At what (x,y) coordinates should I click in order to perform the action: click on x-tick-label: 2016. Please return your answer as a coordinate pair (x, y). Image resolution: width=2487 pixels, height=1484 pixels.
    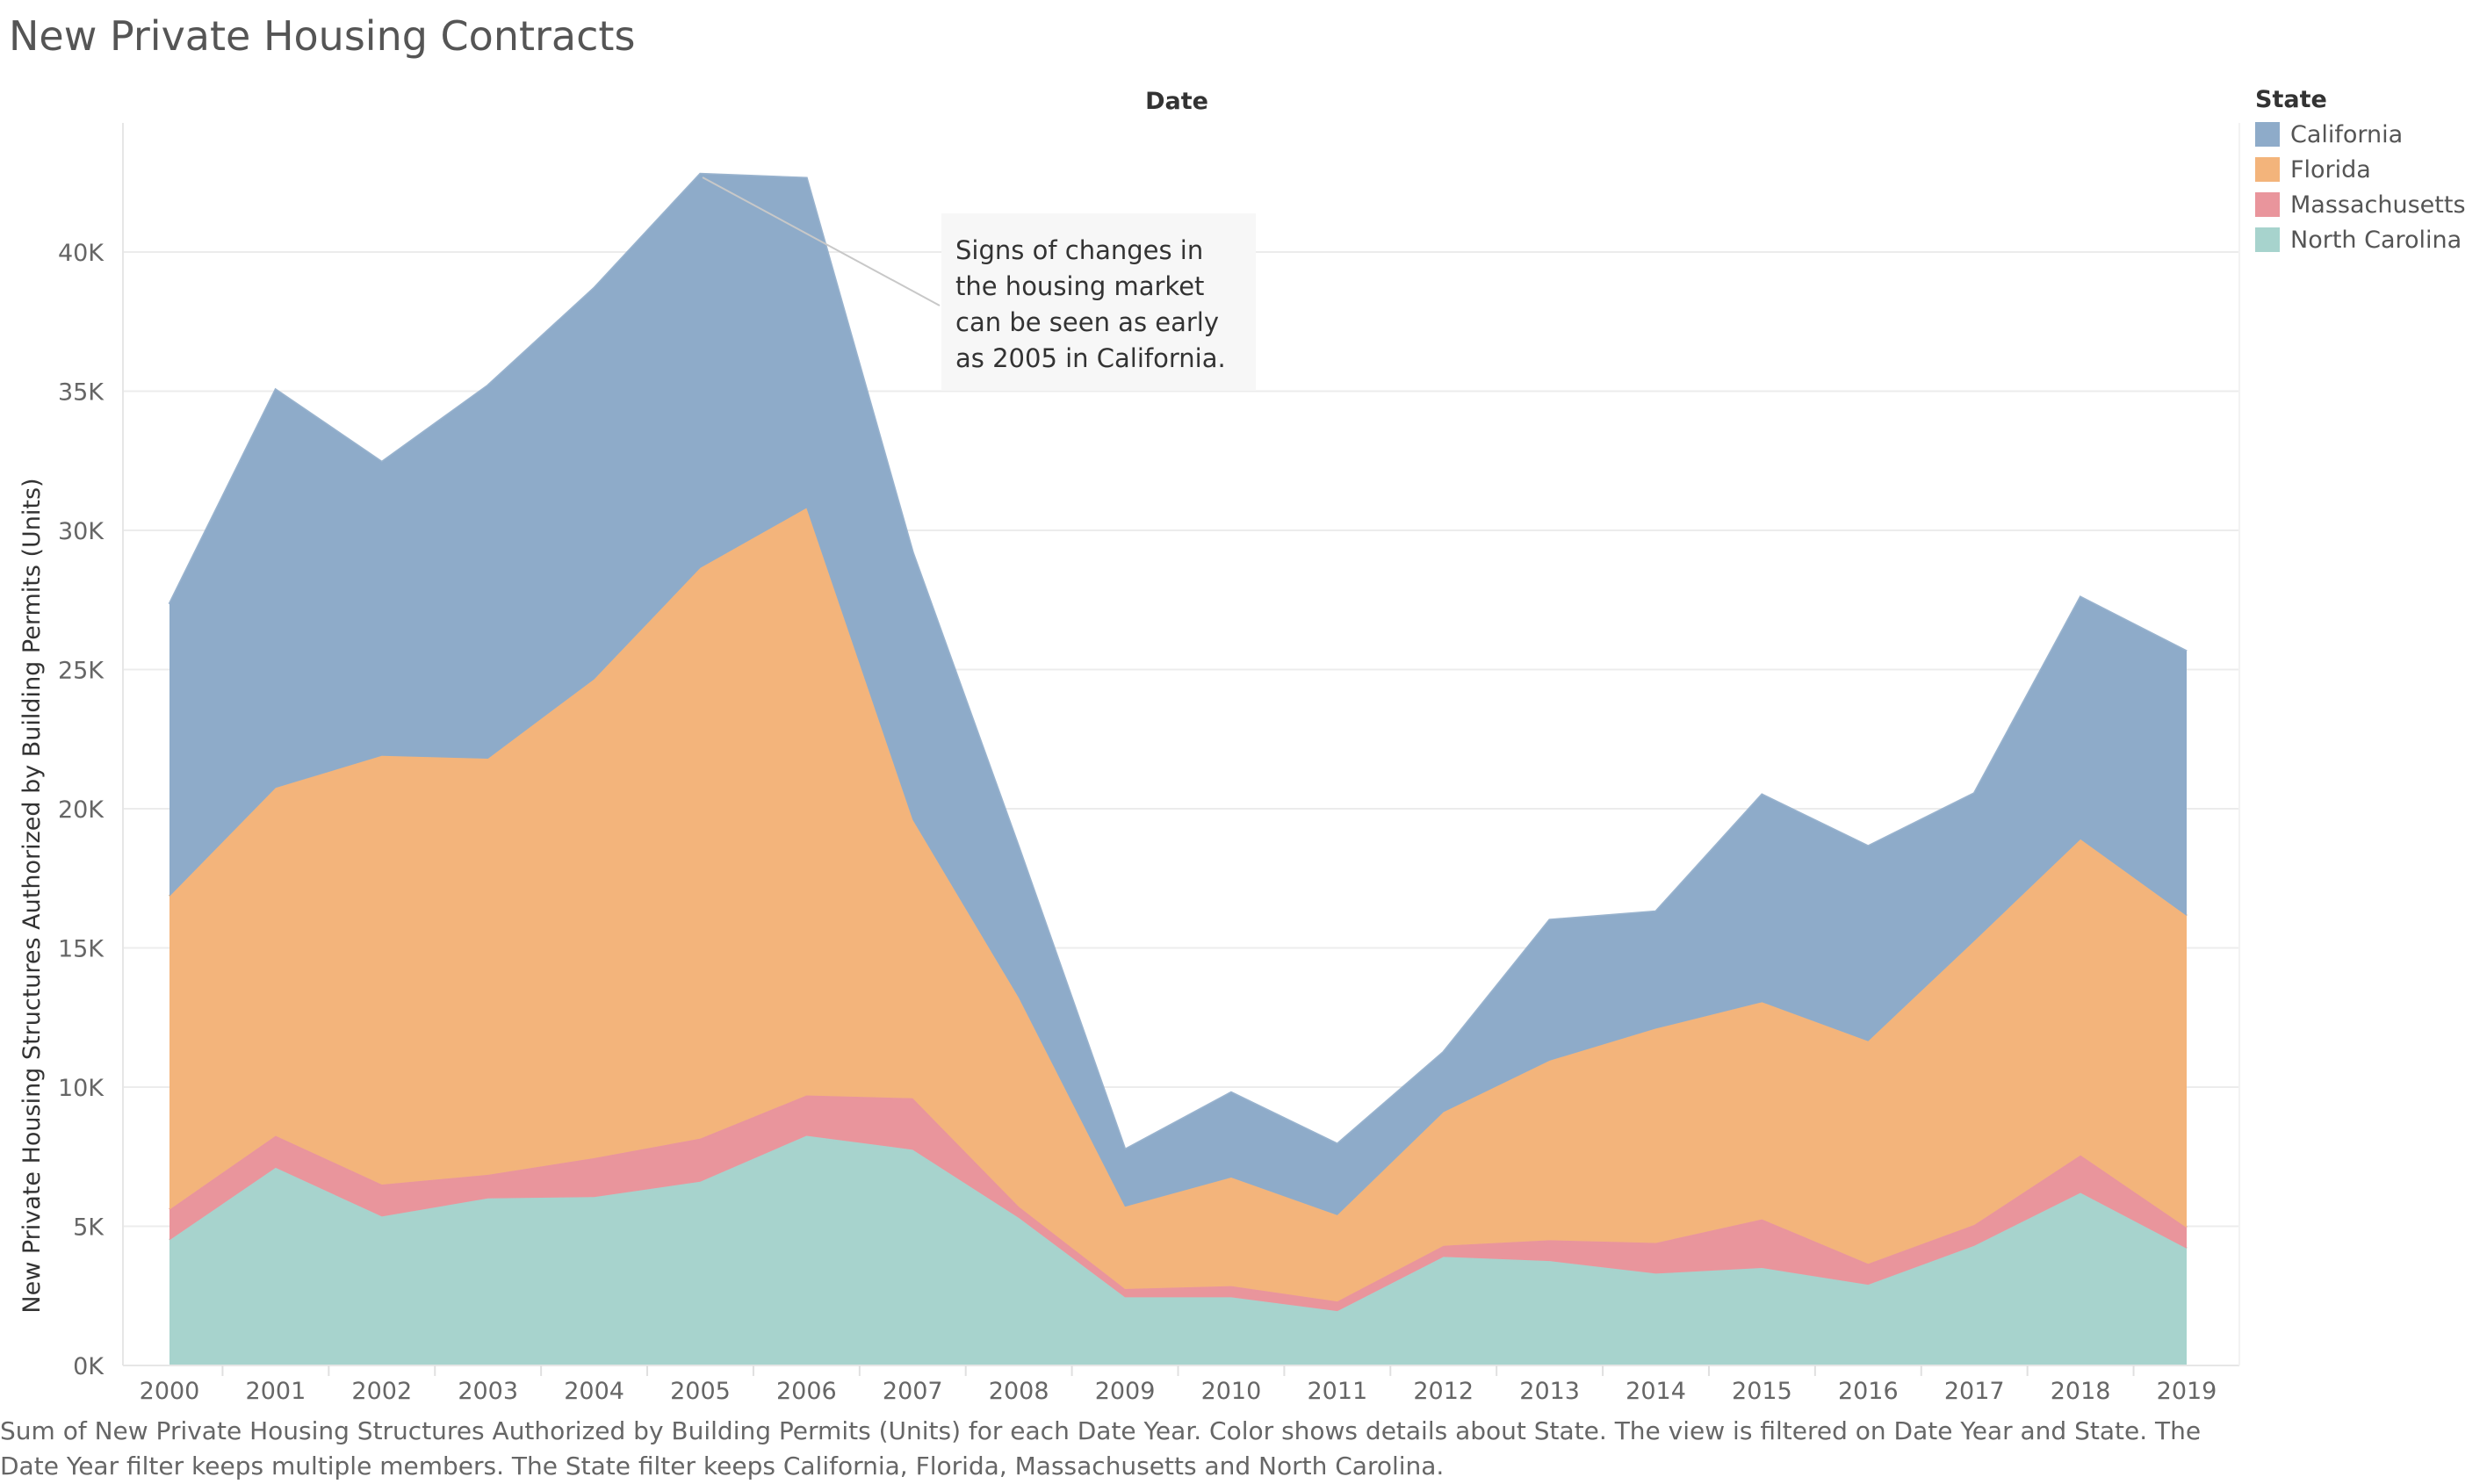
    Looking at the image, I should click on (1869, 1391).